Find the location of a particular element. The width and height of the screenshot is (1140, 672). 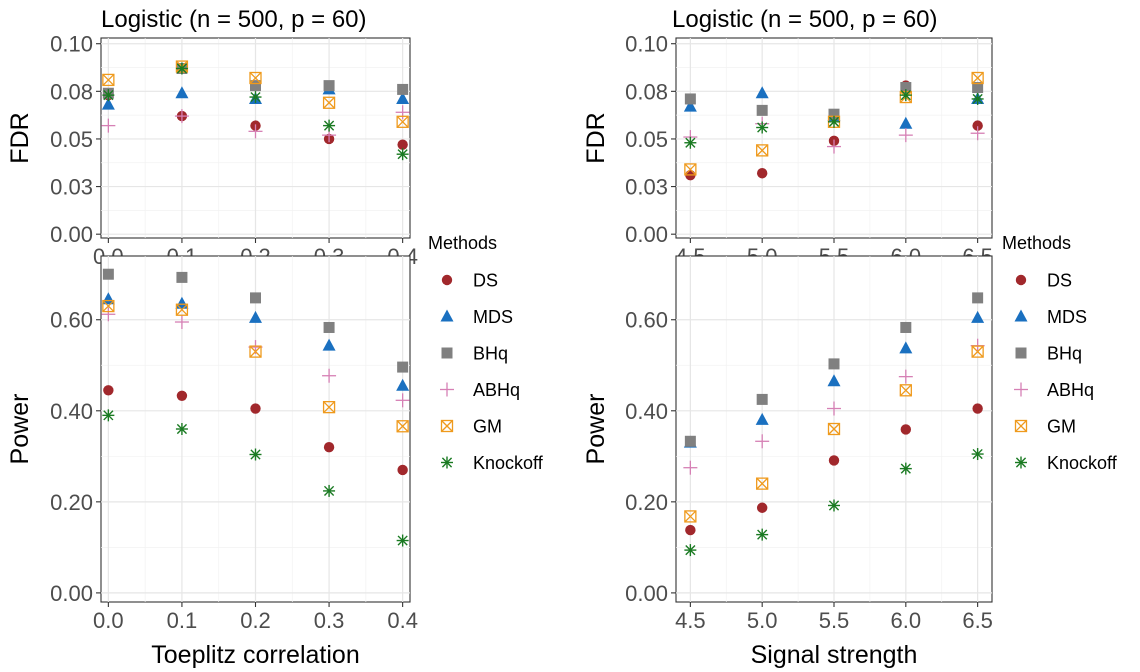

legend-item-abhq: ABHq is located at coordinates (480, 390).